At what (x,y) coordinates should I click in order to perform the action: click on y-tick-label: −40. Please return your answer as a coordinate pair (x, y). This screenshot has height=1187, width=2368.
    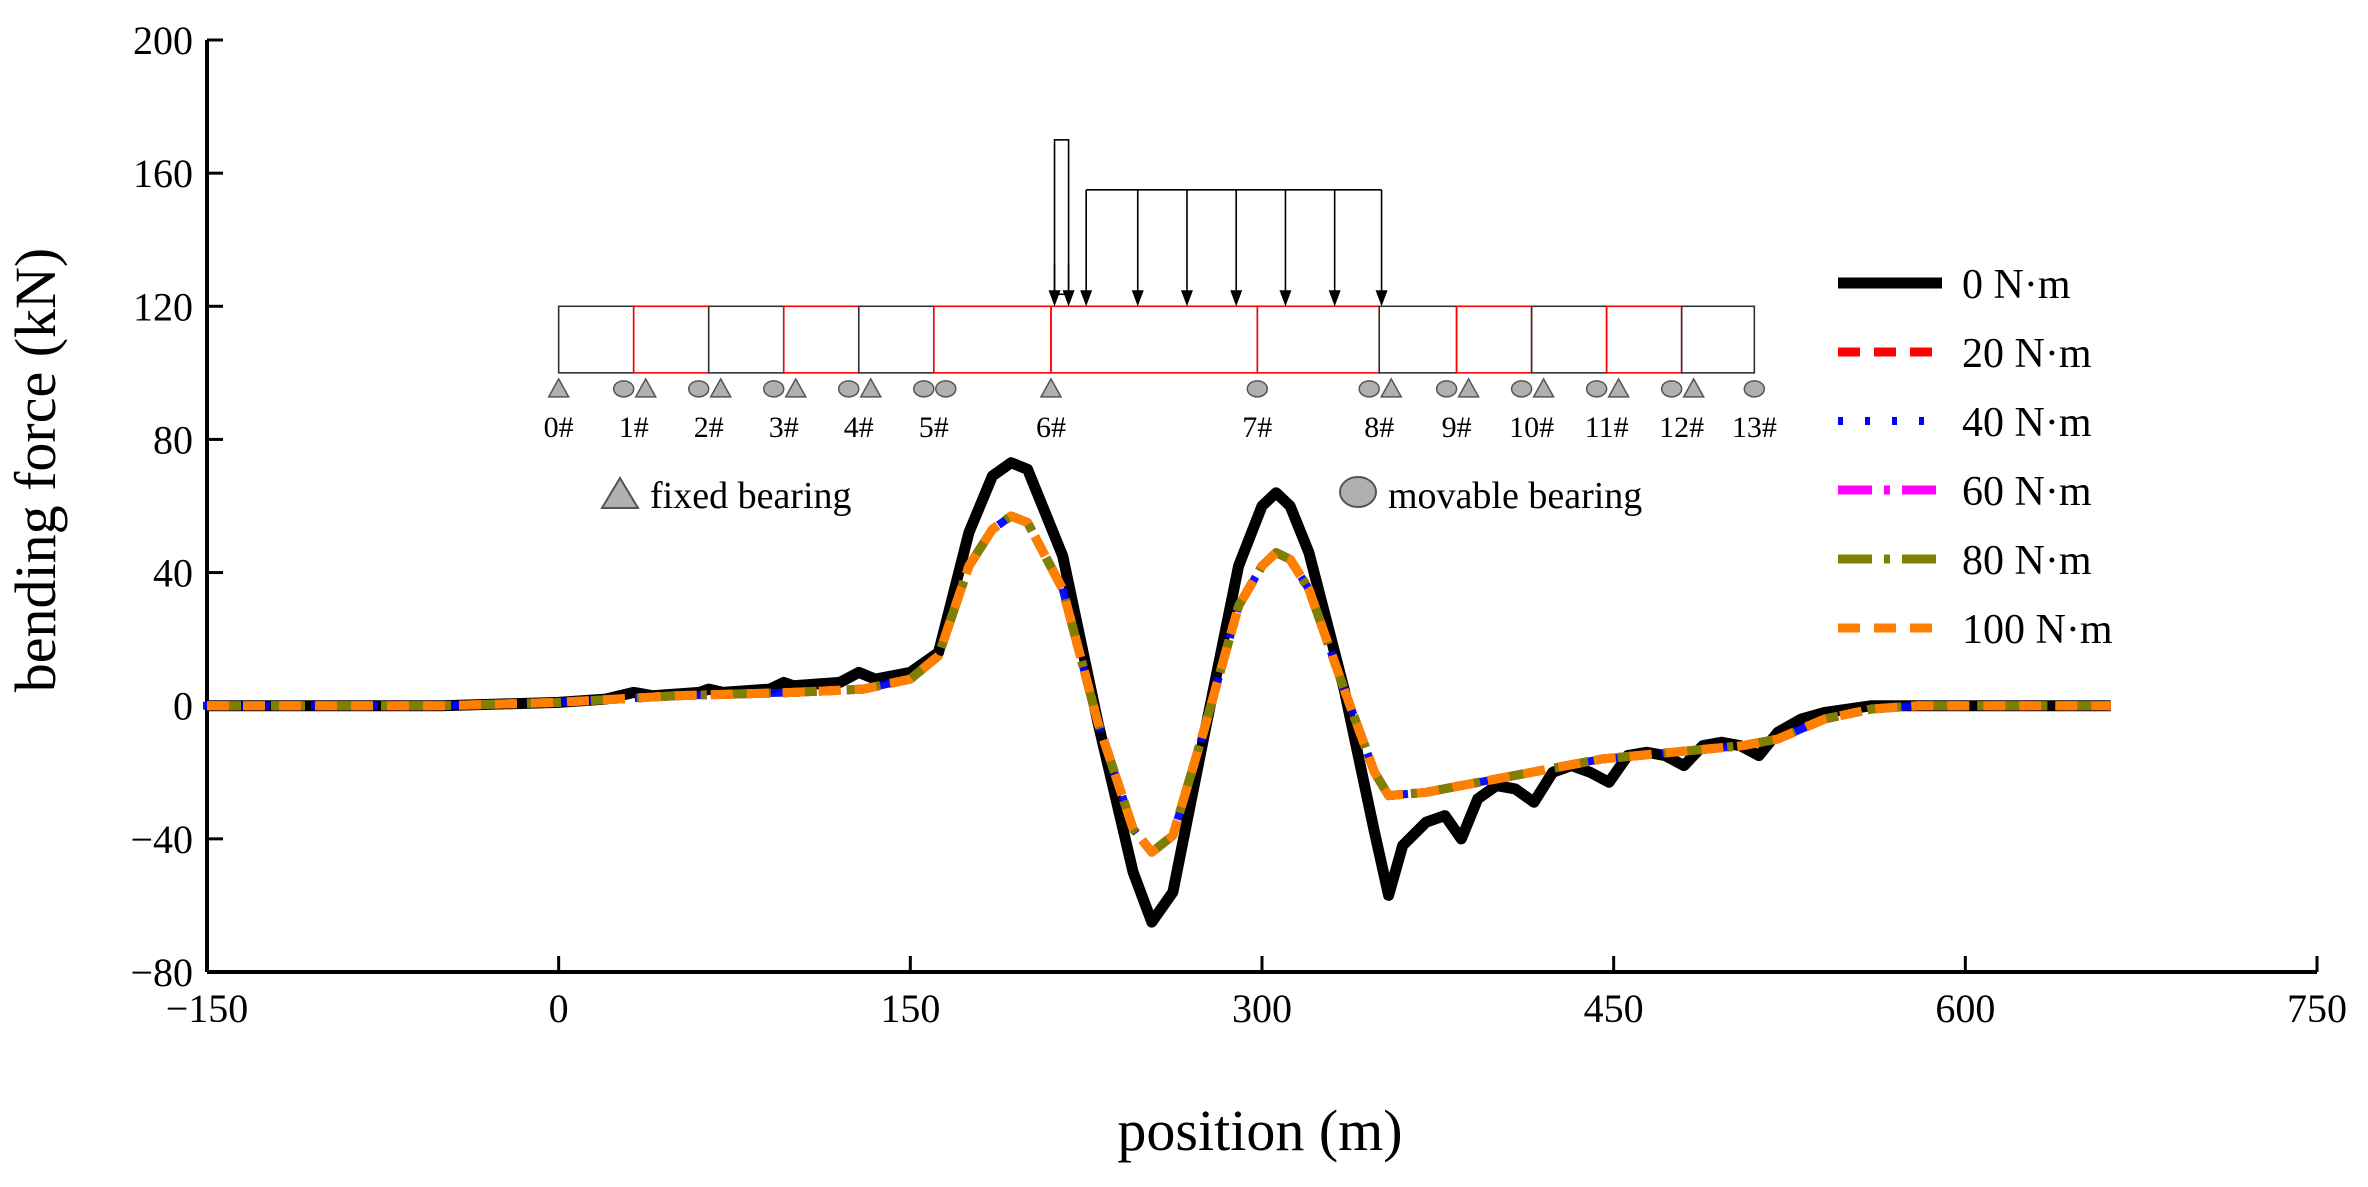
    Looking at the image, I should click on (161, 839).